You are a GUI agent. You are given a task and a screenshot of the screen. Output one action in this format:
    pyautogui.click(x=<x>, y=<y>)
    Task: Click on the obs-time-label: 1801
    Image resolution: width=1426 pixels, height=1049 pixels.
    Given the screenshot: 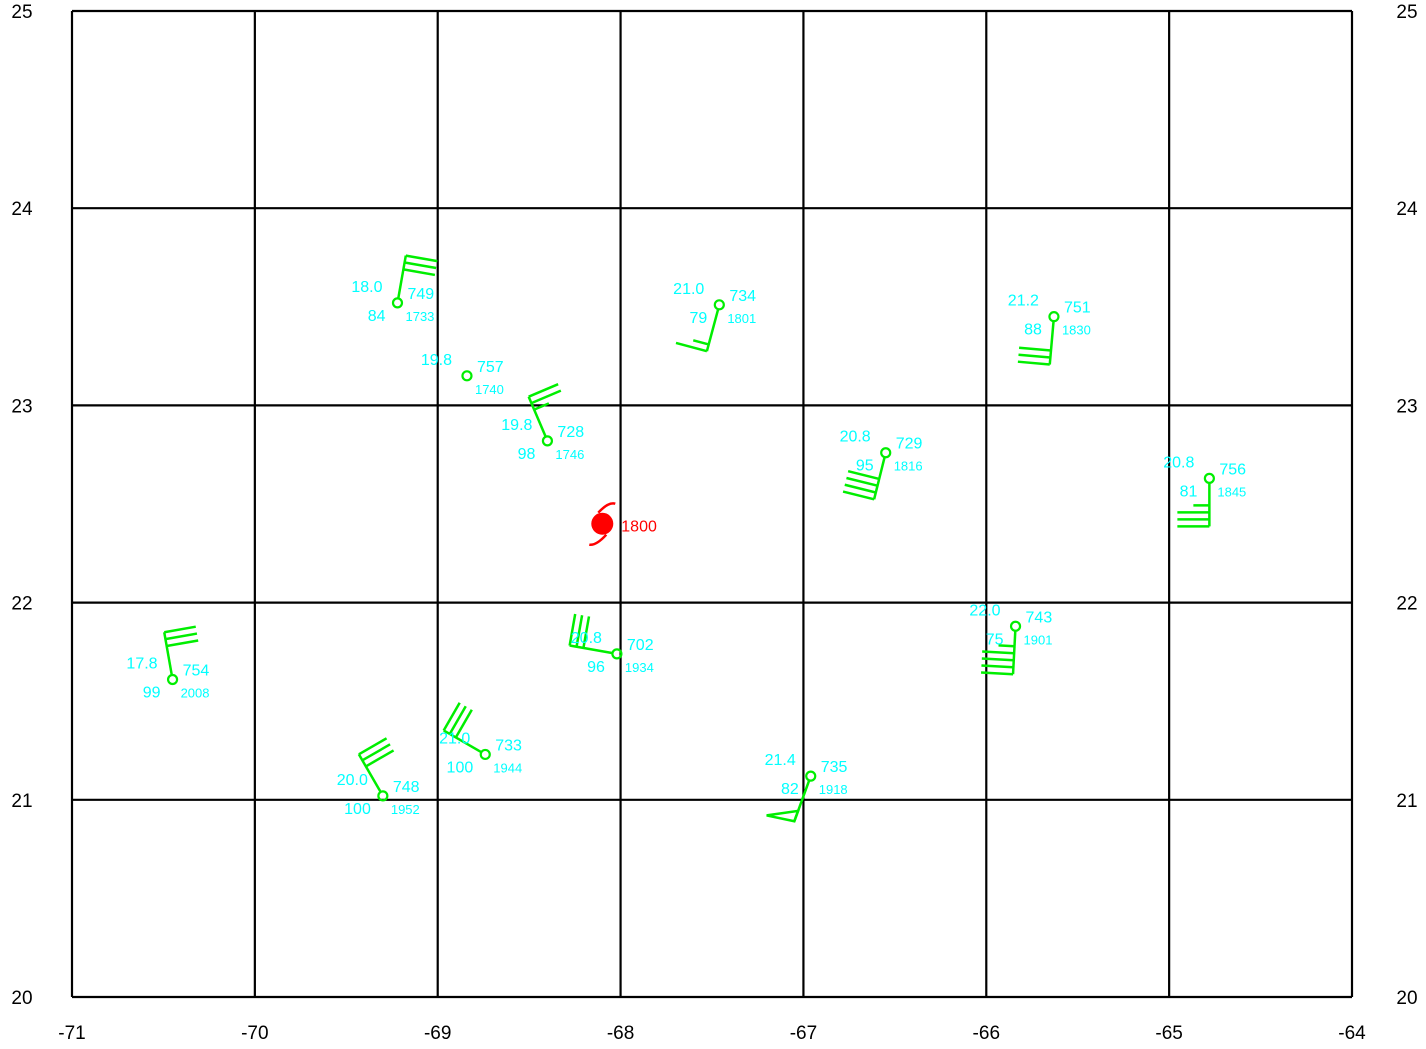 What is the action you would take?
    pyautogui.click(x=741, y=318)
    